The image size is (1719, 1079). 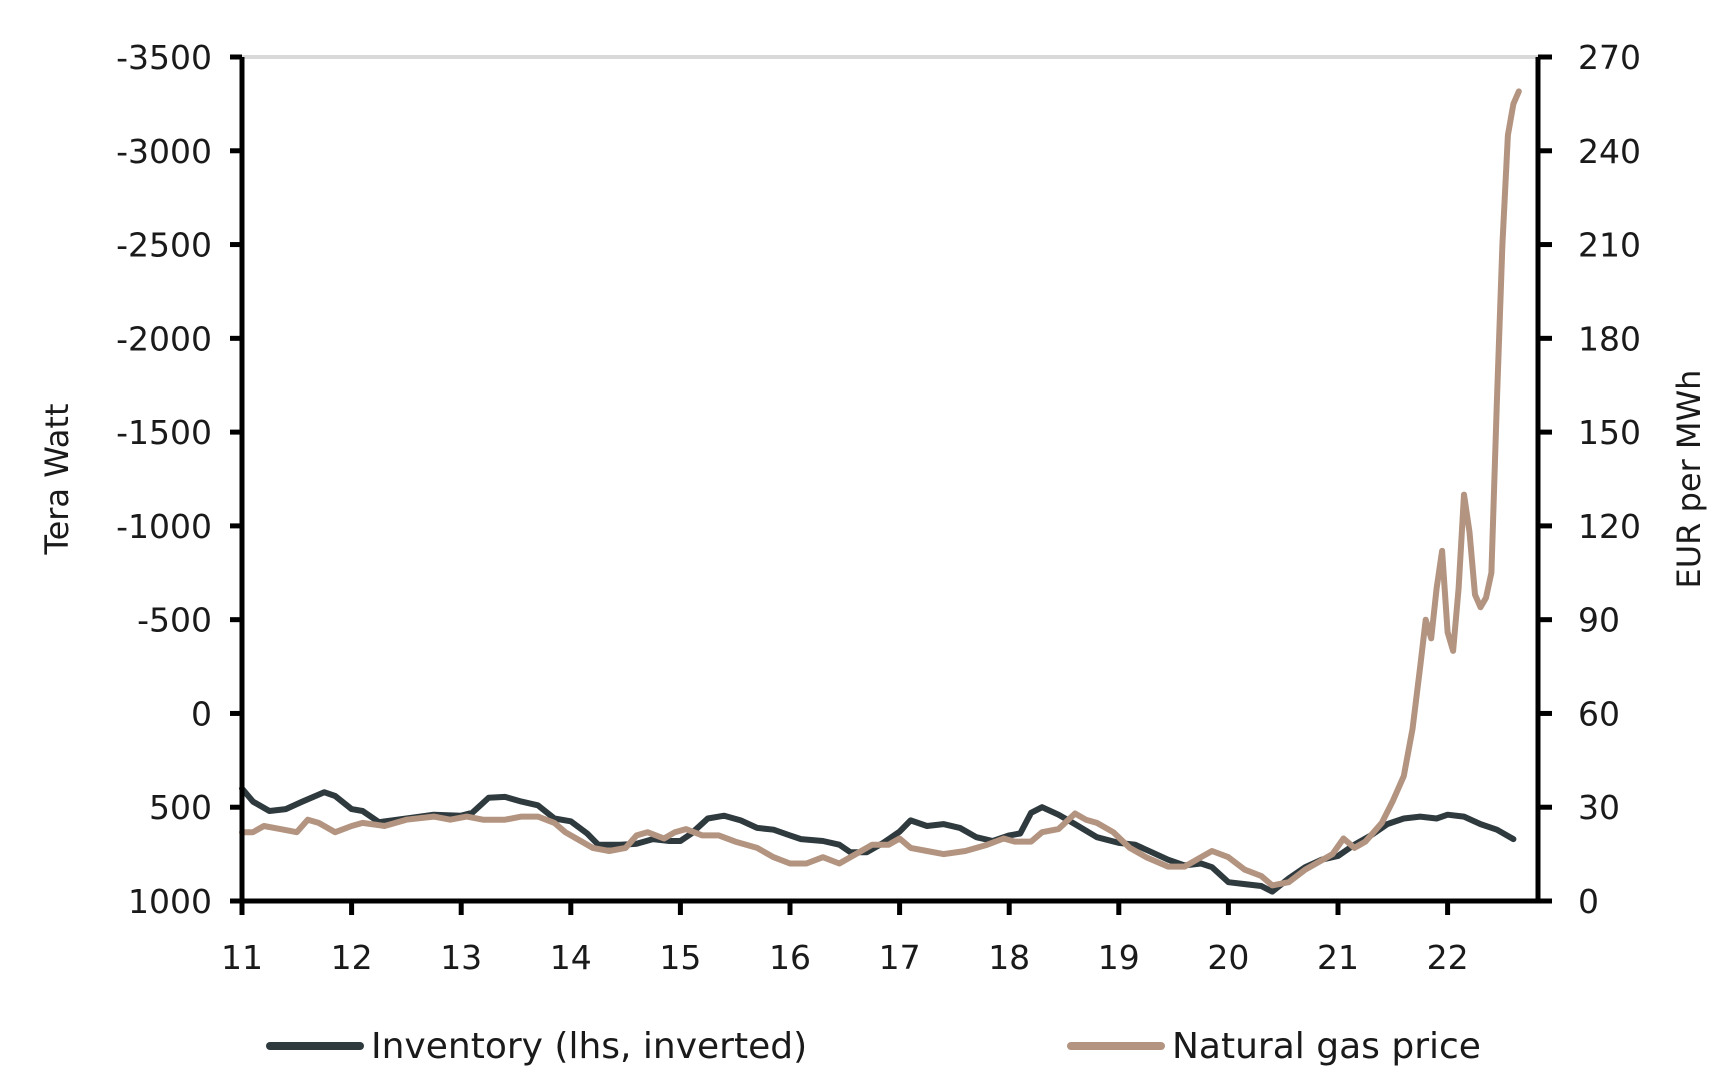 What do you see at coordinates (164, 245) in the screenshot?
I see `left-tick-label: -2500` at bounding box center [164, 245].